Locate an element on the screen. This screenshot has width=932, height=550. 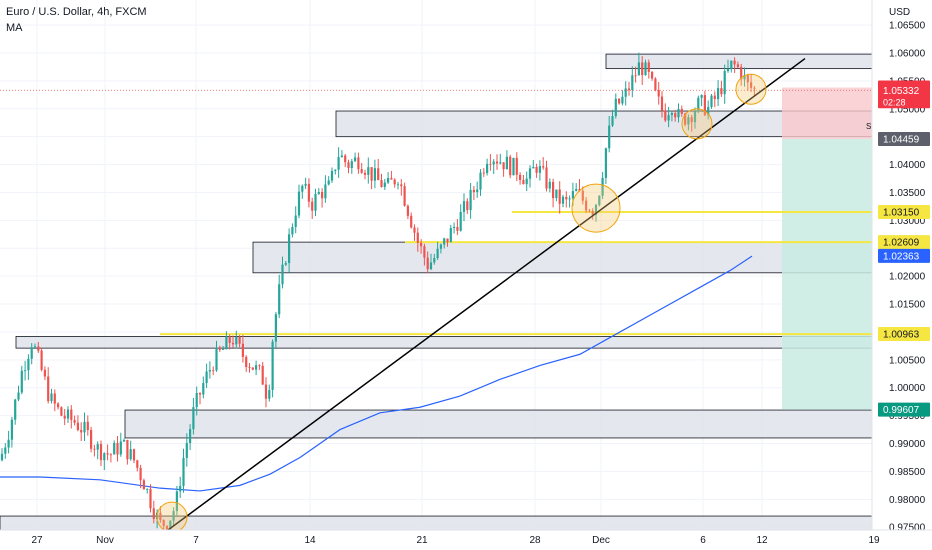
price-tick-label: 0.99000 is located at coordinates (907, 444).